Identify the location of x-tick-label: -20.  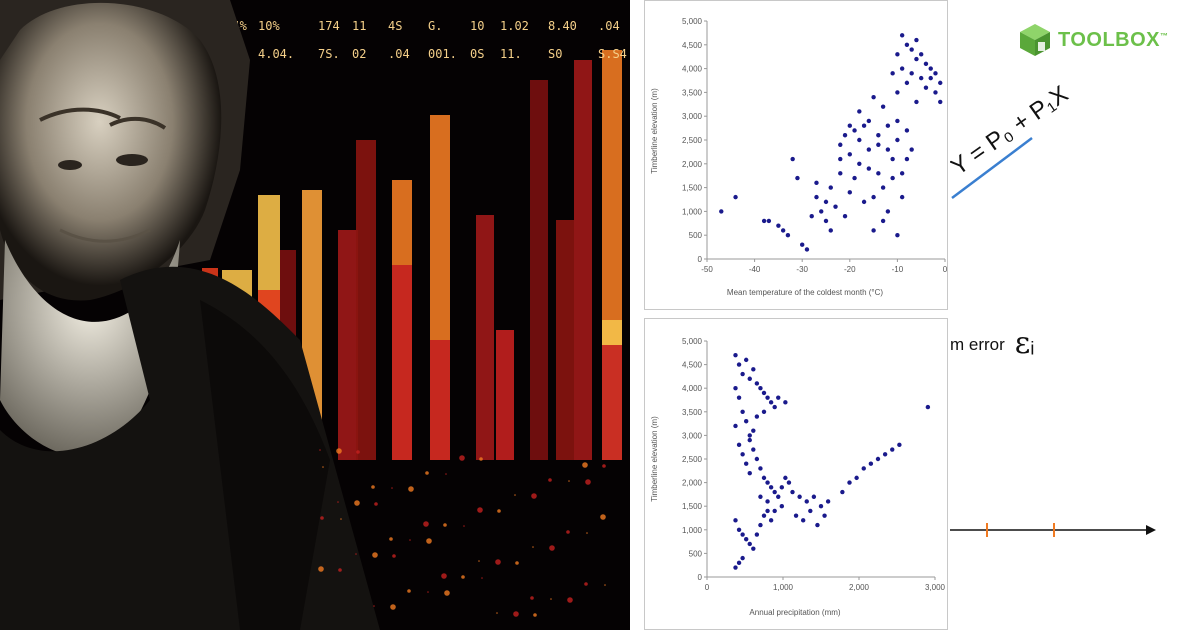
(850, 269).